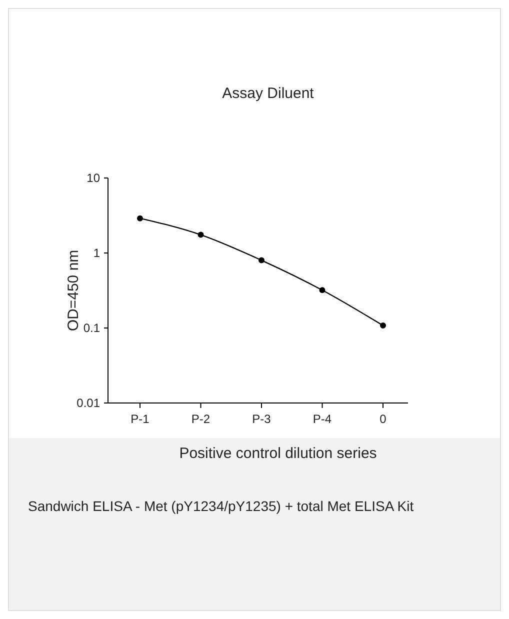 The height and width of the screenshot is (619, 509). What do you see at coordinates (140, 419) in the screenshot?
I see `x-tick-label: P-1` at bounding box center [140, 419].